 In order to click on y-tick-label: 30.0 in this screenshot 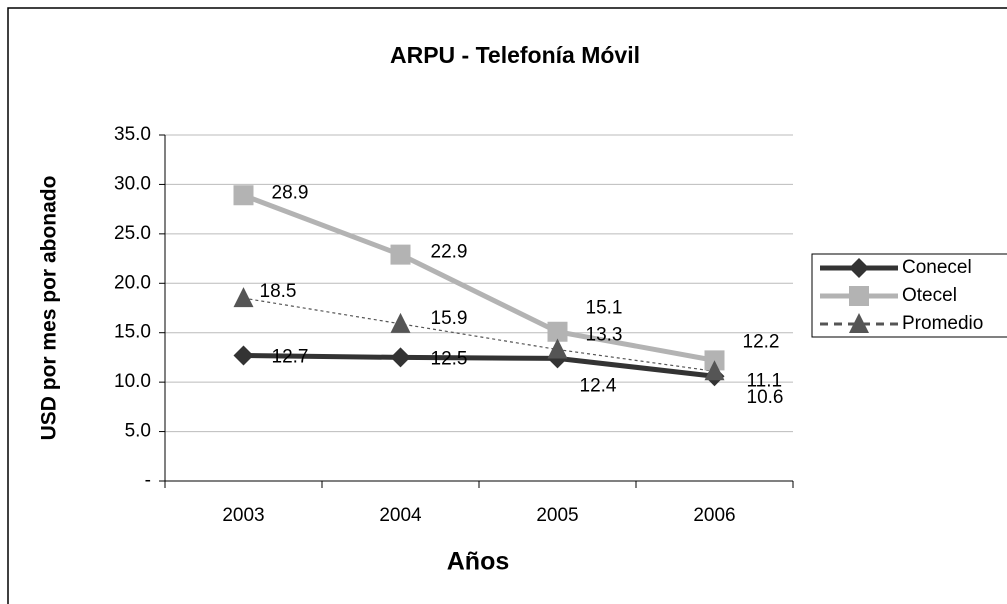, I will do `click(132, 183)`.